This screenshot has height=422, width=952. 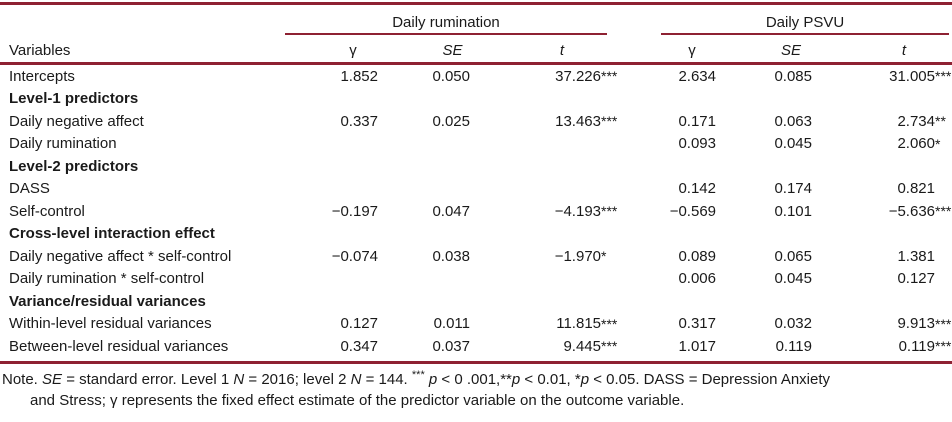 I want to click on note-text: ***, so click(x=418, y=374).